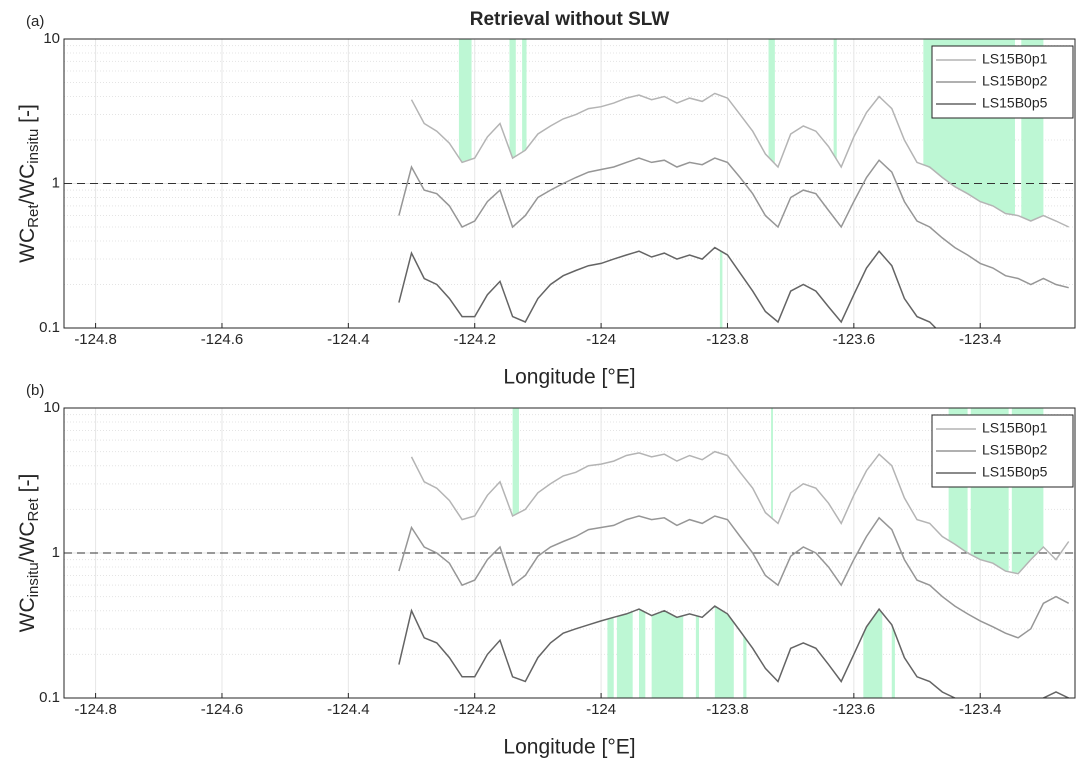 This screenshot has height=763, width=1084. I want to click on y-axis-label: WCRet/WCinsitu [-], so click(29, 183).